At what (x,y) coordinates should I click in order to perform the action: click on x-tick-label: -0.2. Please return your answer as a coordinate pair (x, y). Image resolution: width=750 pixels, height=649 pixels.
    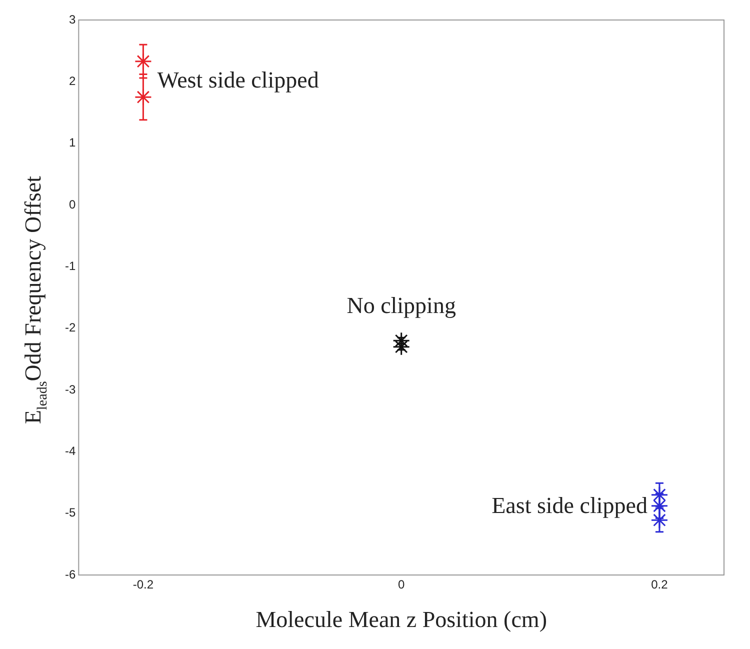
    Looking at the image, I should click on (143, 585).